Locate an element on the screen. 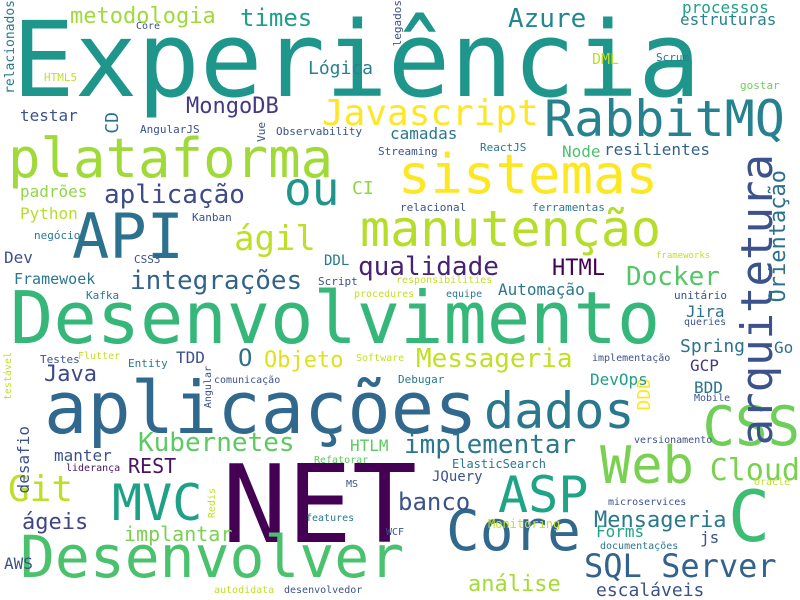  word-flutter: Flutter is located at coordinates (99, 356).